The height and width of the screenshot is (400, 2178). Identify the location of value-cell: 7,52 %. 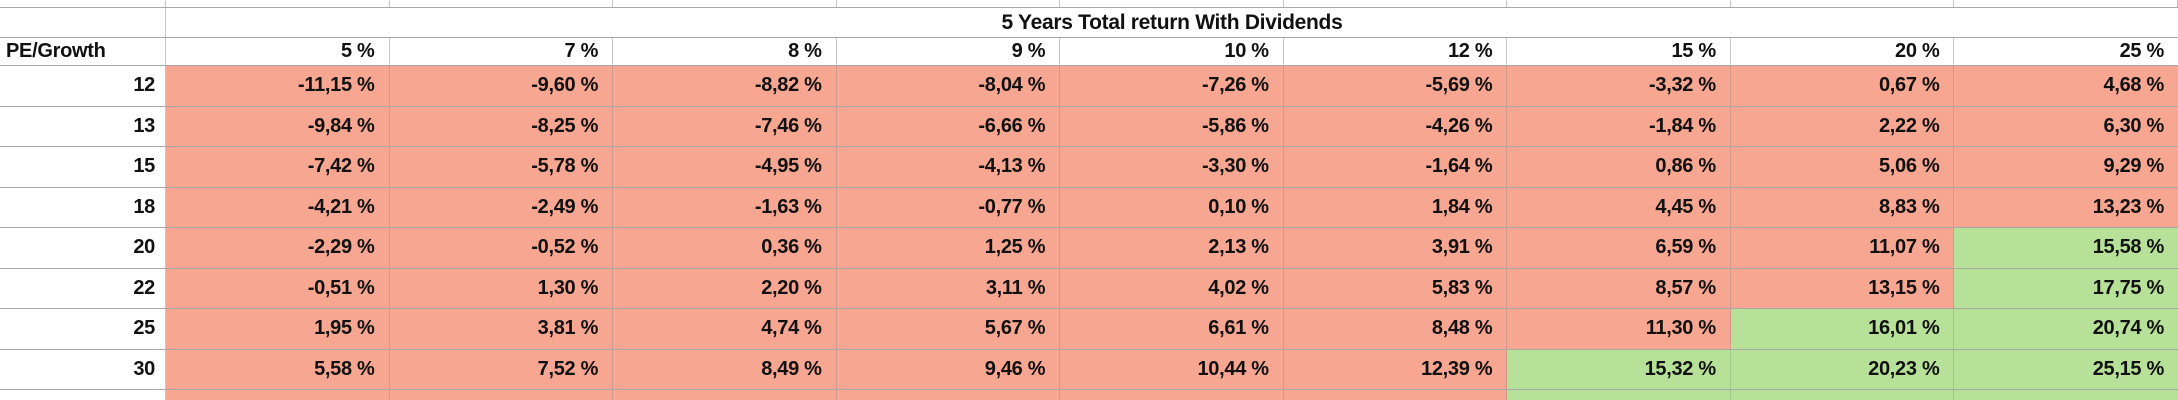
(501, 369).